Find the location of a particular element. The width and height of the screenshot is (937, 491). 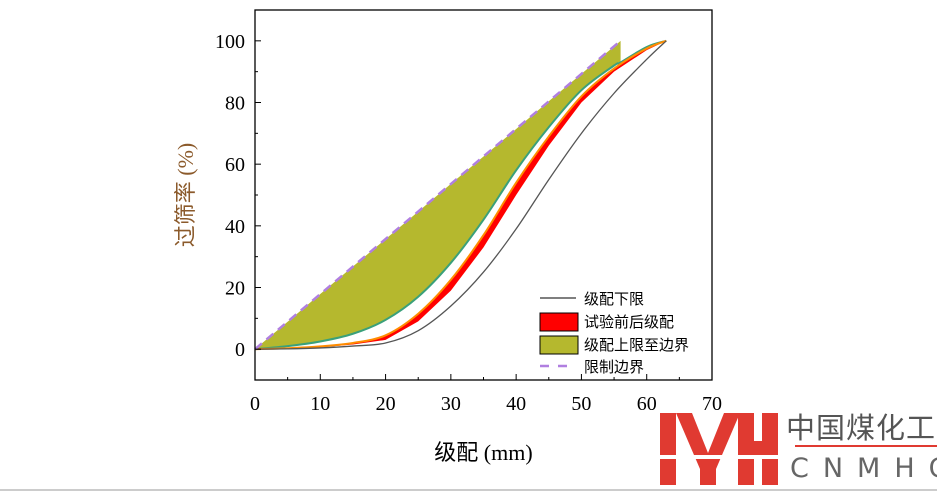

y-tick-label: 100 is located at coordinates (230, 42).